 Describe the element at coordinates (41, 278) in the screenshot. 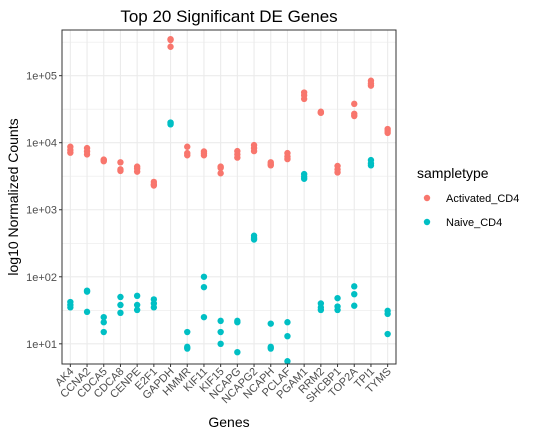

I see `y-tick-label: 1e+02` at that location.